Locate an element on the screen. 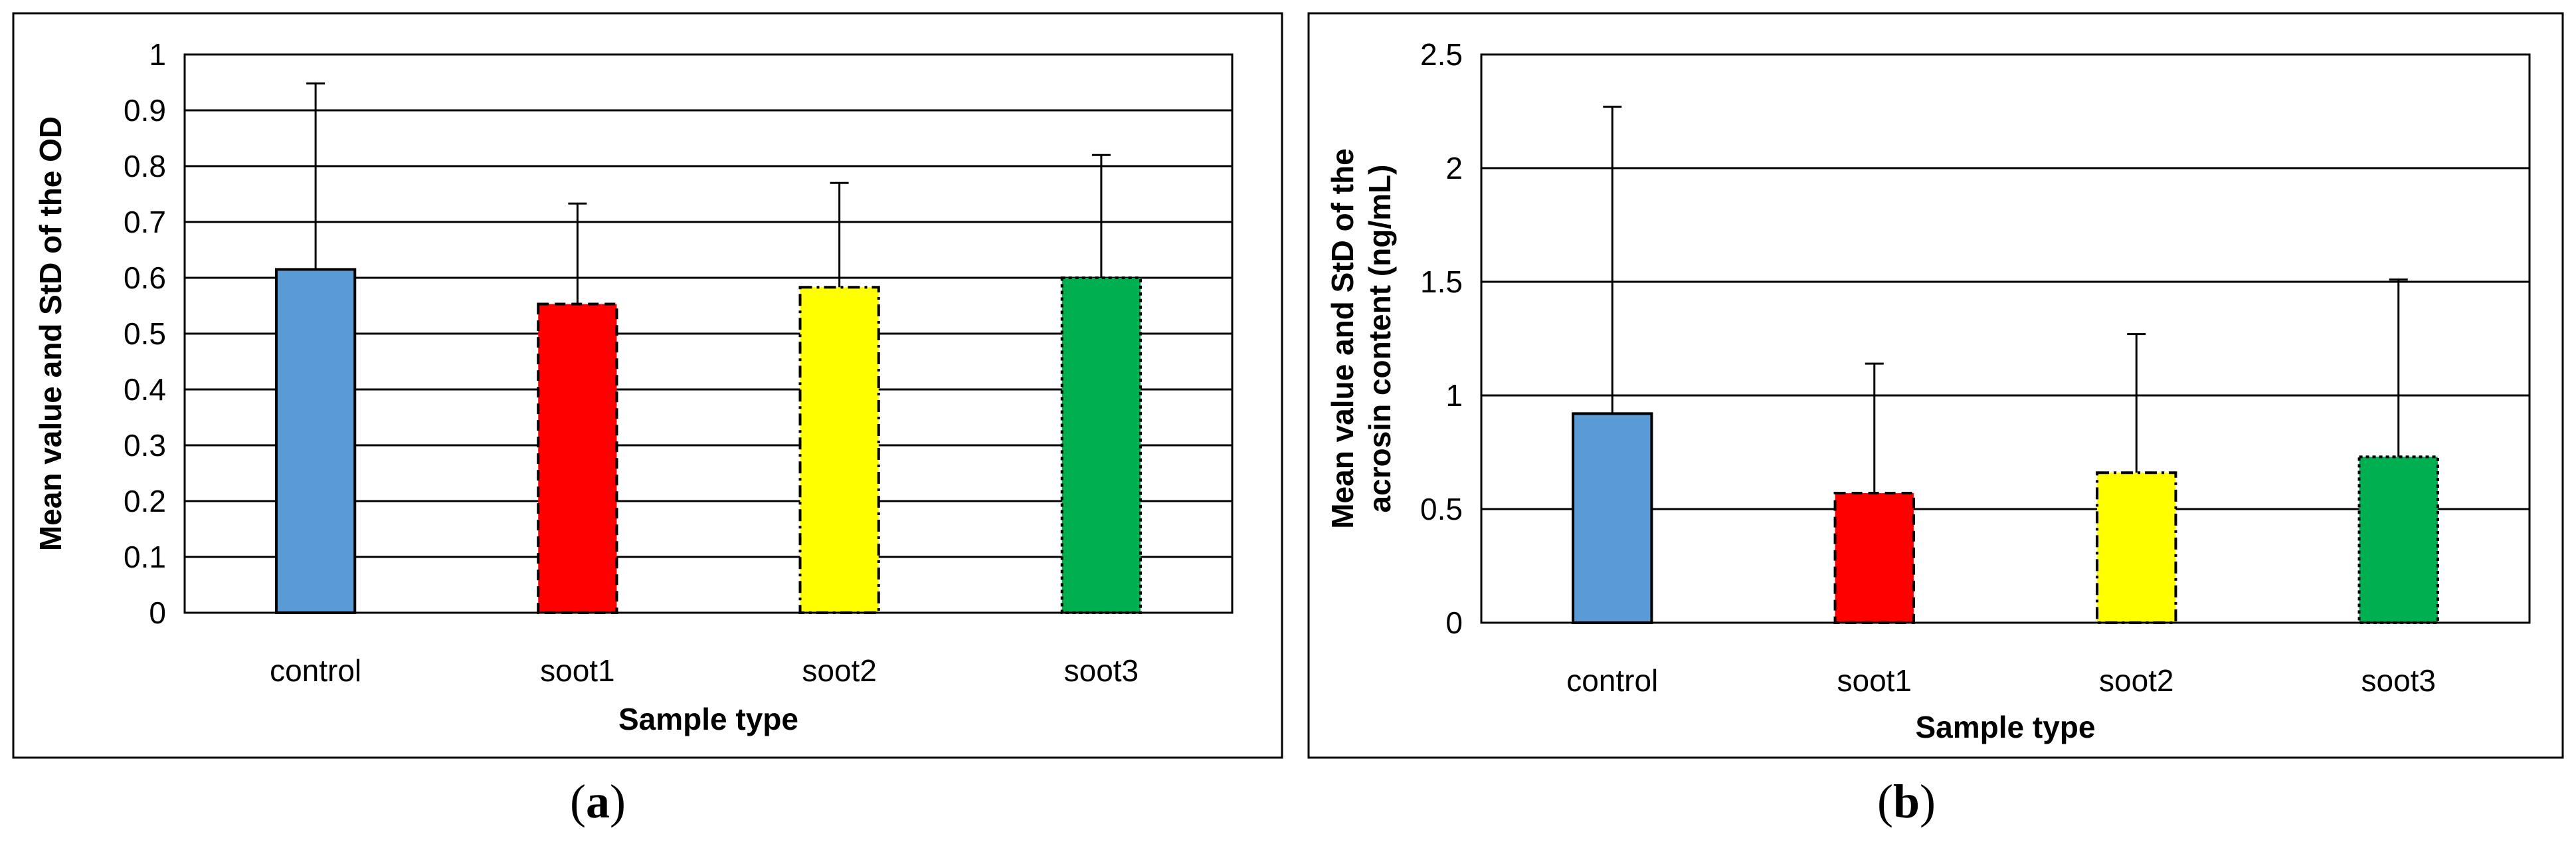  chart-a-x-tick-label: soot2 is located at coordinates (839, 670).